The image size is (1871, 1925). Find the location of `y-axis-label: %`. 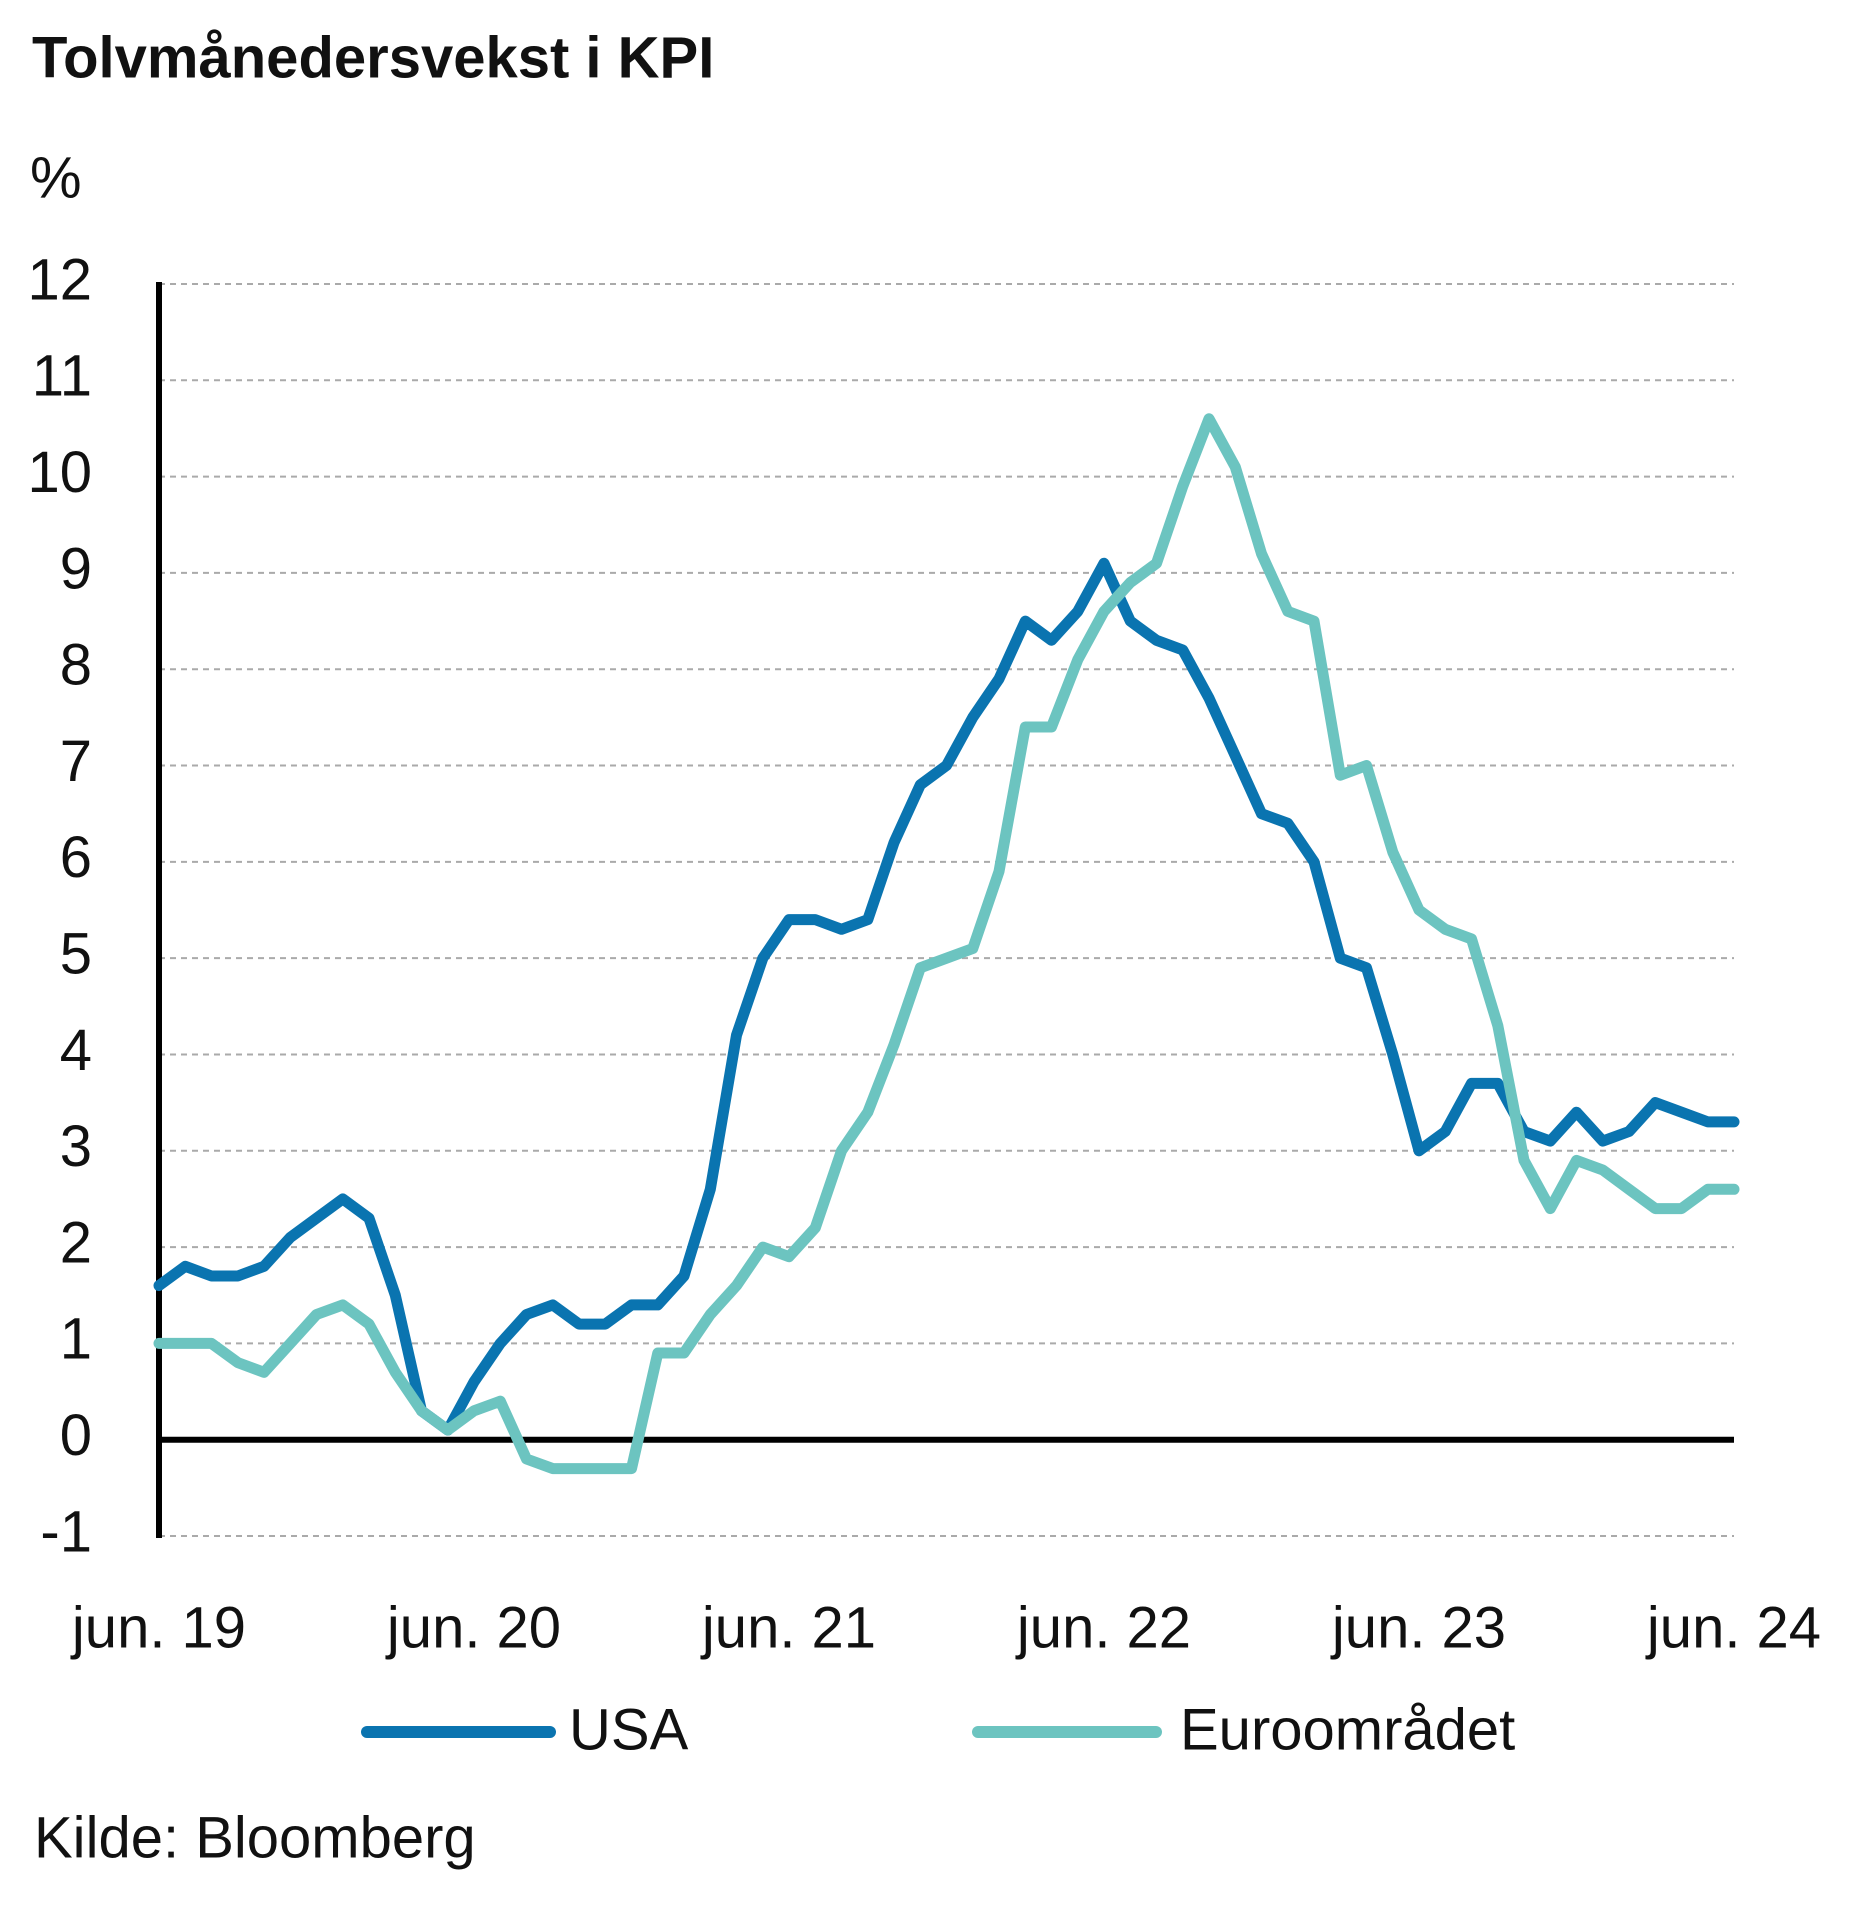

y-axis-label: % is located at coordinates (56, 177).